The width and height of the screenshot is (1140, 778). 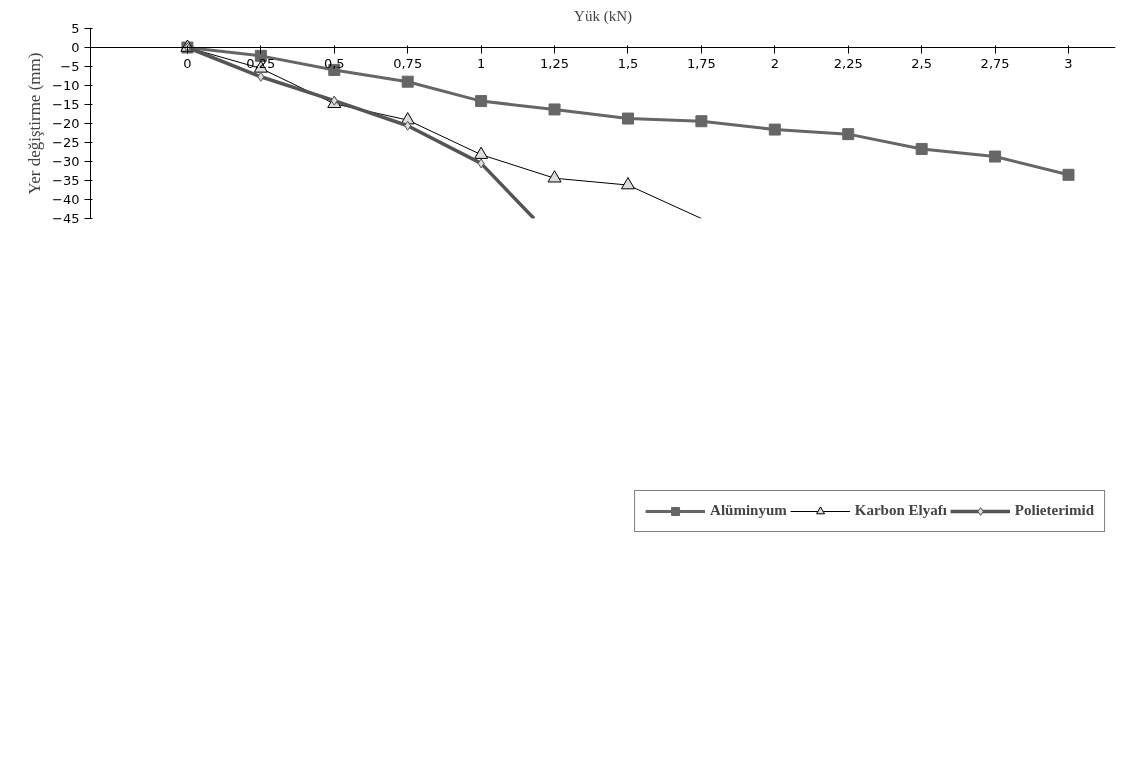 I want to click on x-tick-label: 3, so click(x=1068, y=63).